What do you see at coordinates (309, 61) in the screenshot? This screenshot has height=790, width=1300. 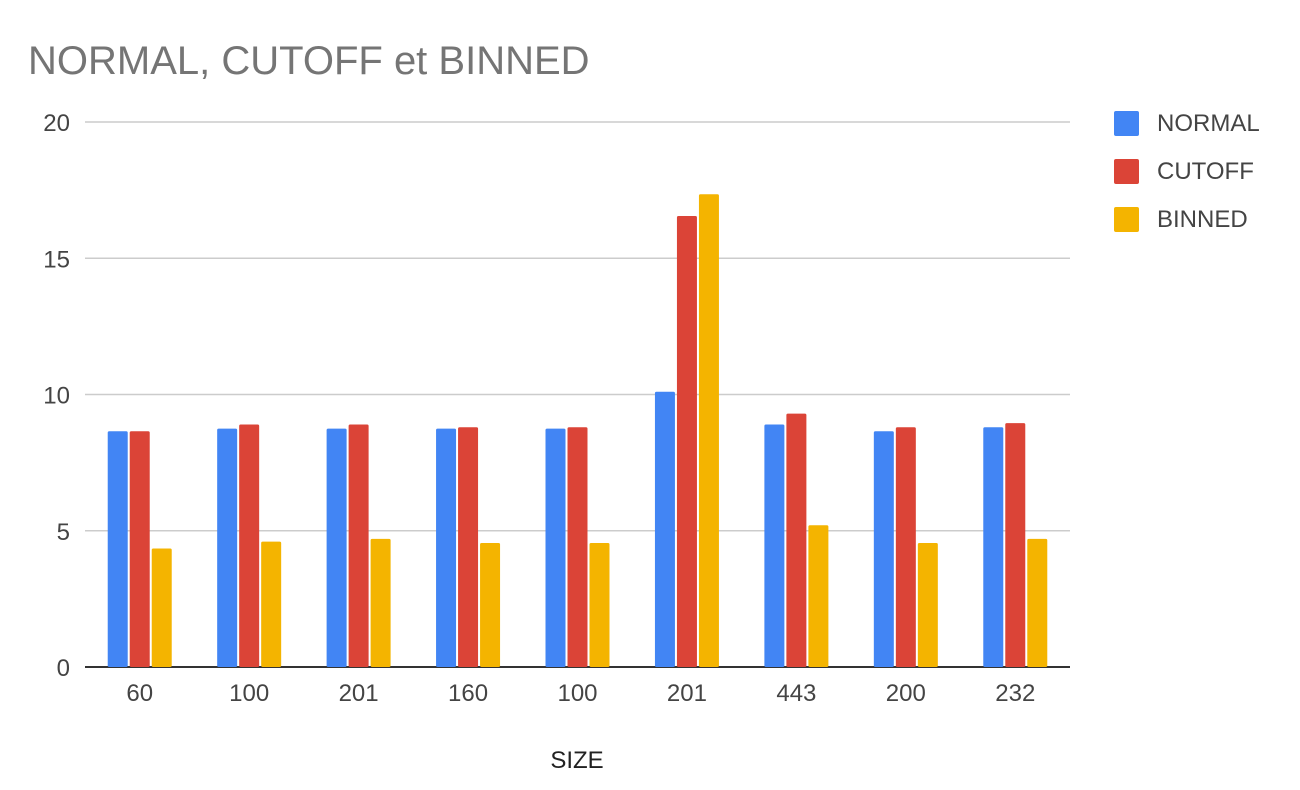 I see `chart-title: NORMAL, CUTOFF et BINNED` at bounding box center [309, 61].